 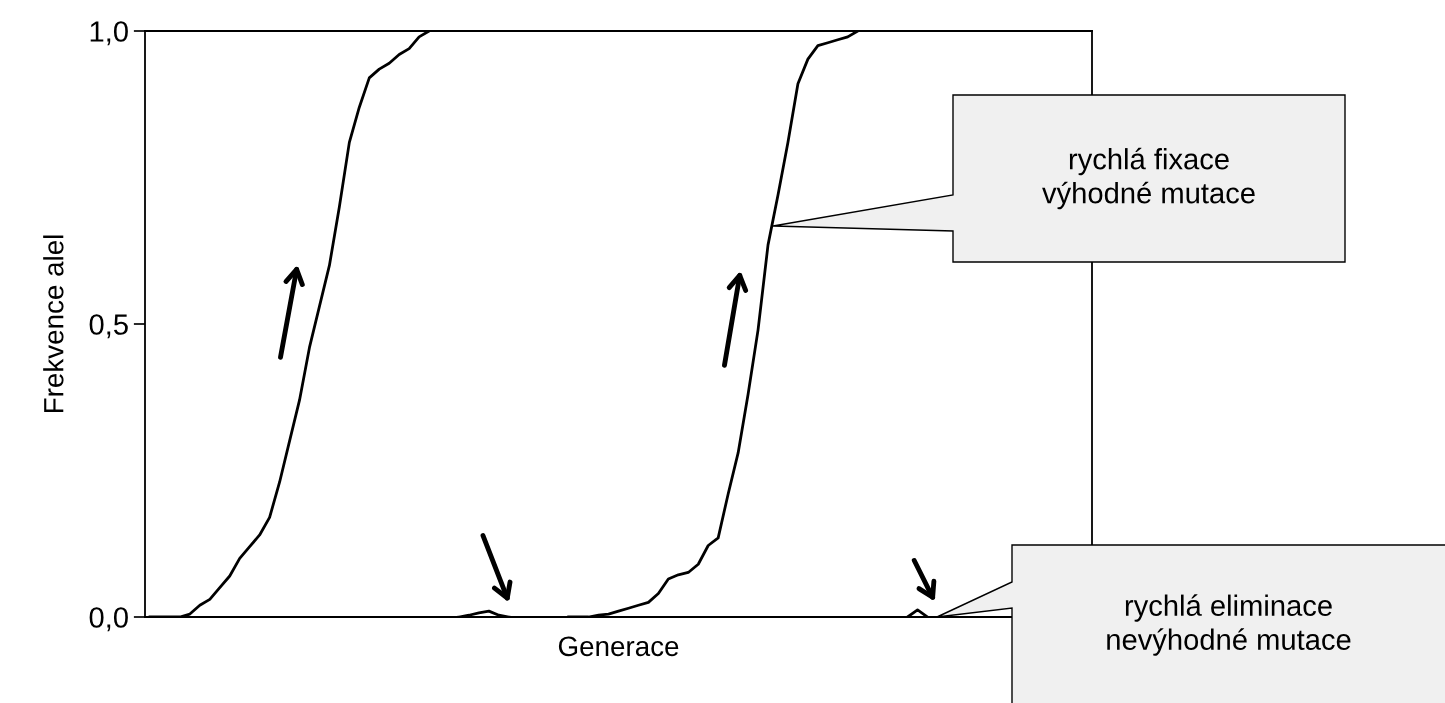 What do you see at coordinates (1229, 625) in the screenshot?
I see `text: rychlá eliminace nevýhodné mutace` at bounding box center [1229, 625].